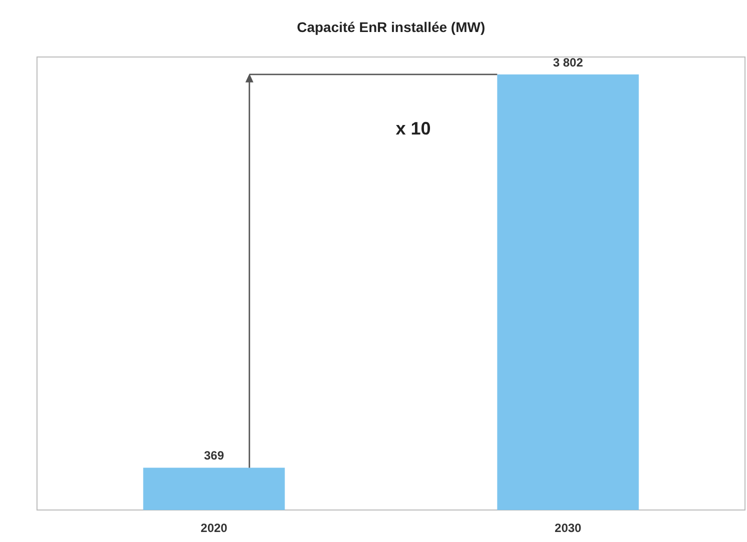  Describe the element at coordinates (214, 455) in the screenshot. I see `data-label: 369` at that location.